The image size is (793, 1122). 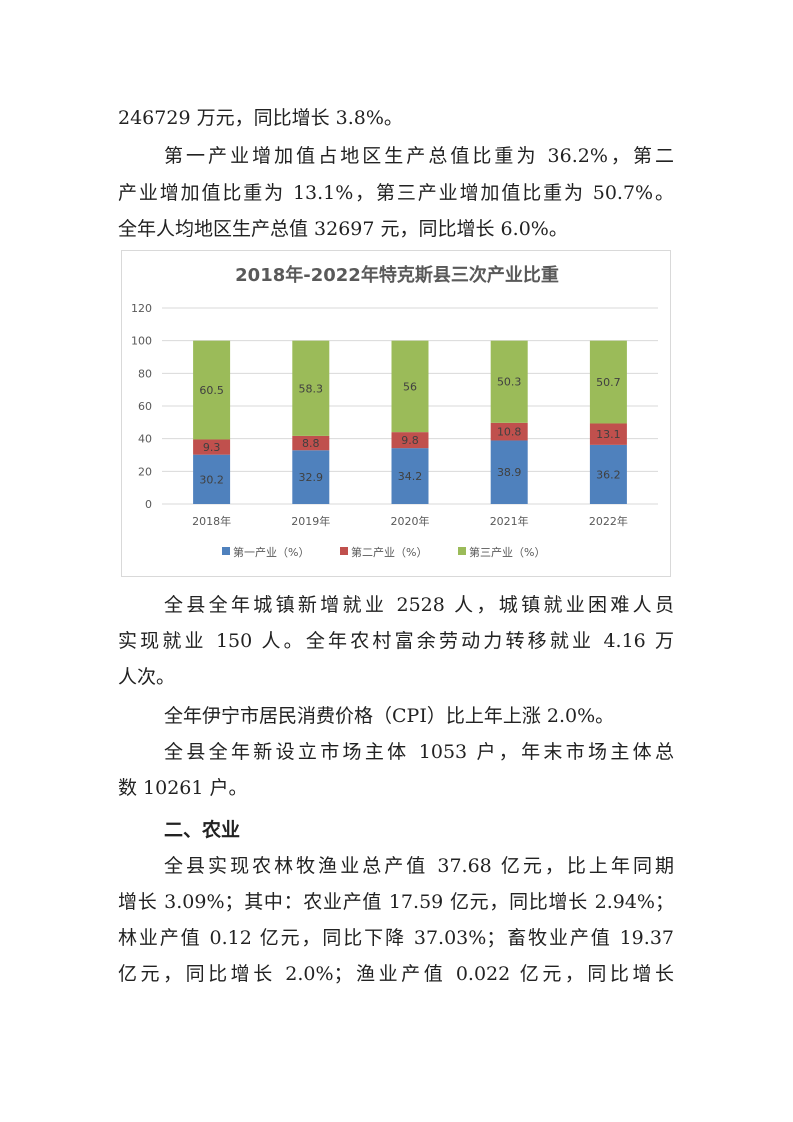 I want to click on section-heading: 二、农业, so click(x=202, y=830).